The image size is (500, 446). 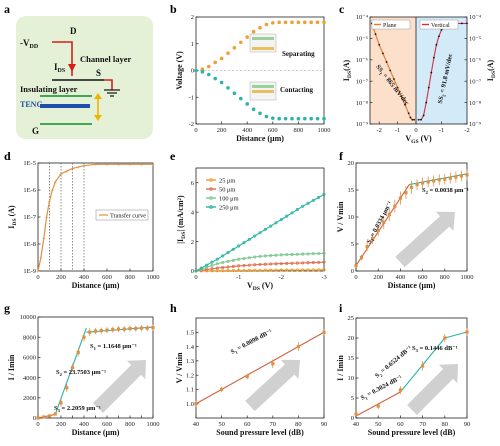 I want to click on y-tick-label: 1.3, so click(x=190, y=361).